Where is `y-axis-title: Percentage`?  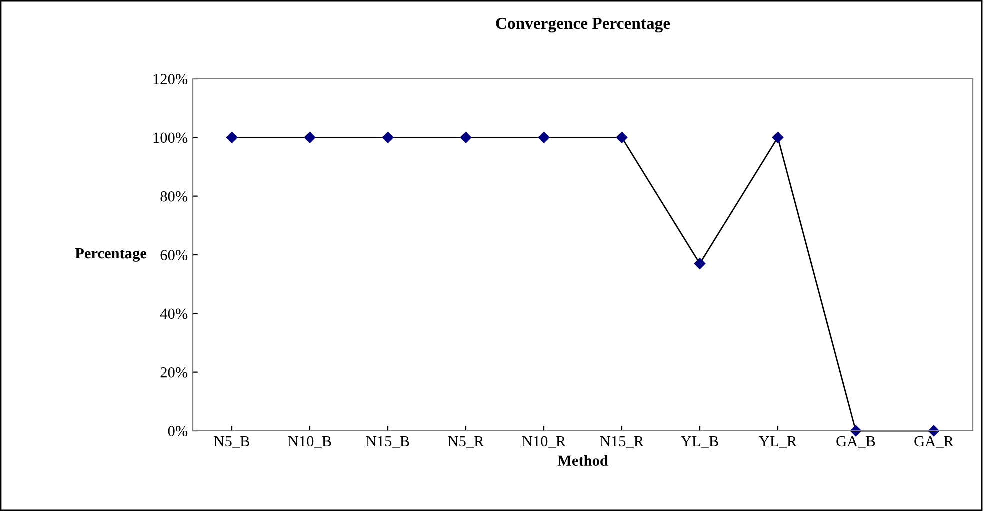 y-axis-title: Percentage is located at coordinates (111, 255).